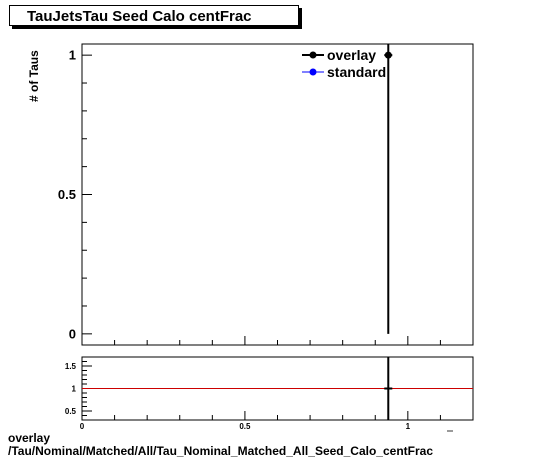 Image resolution: width=546 pixels, height=462 pixels. What do you see at coordinates (67, 194) in the screenshot?
I see `main-y-tick-label: 0.5` at bounding box center [67, 194].